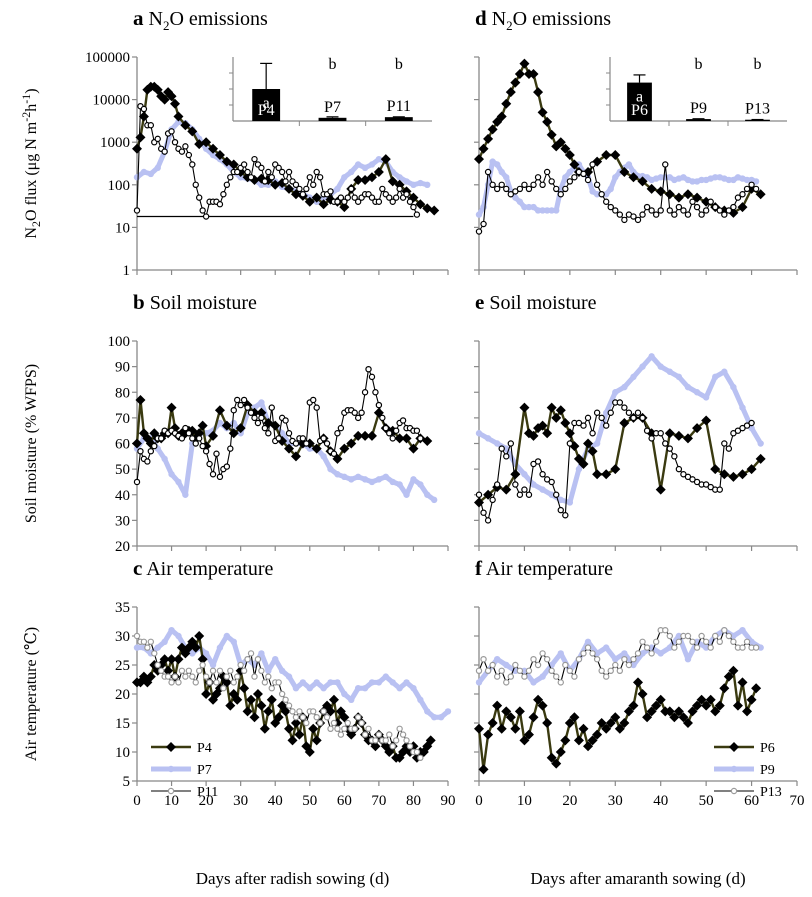 The image size is (812, 897). What do you see at coordinates (122, 547) in the screenshot?
I see `y-tick-label: 20` at bounding box center [122, 547].